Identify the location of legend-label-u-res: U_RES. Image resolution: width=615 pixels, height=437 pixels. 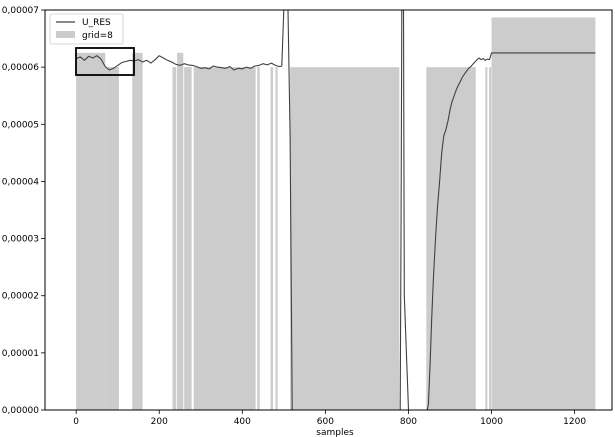
(96, 23).